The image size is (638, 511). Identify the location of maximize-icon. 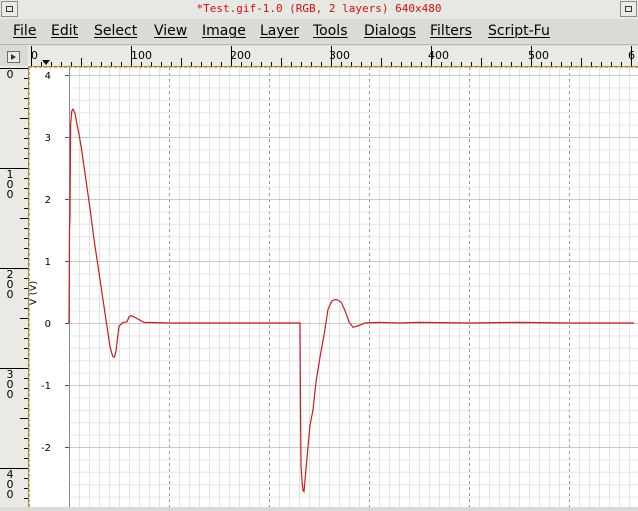
(628, 9).